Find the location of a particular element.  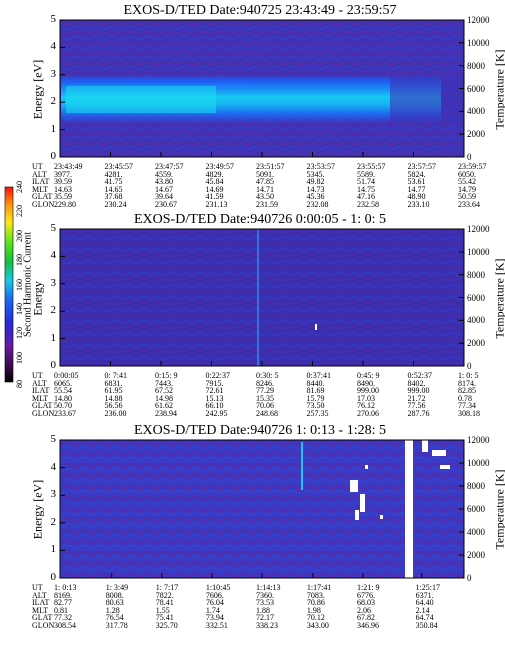

panel-3-ephem-glat-0: 77.32 is located at coordinates (63, 618).